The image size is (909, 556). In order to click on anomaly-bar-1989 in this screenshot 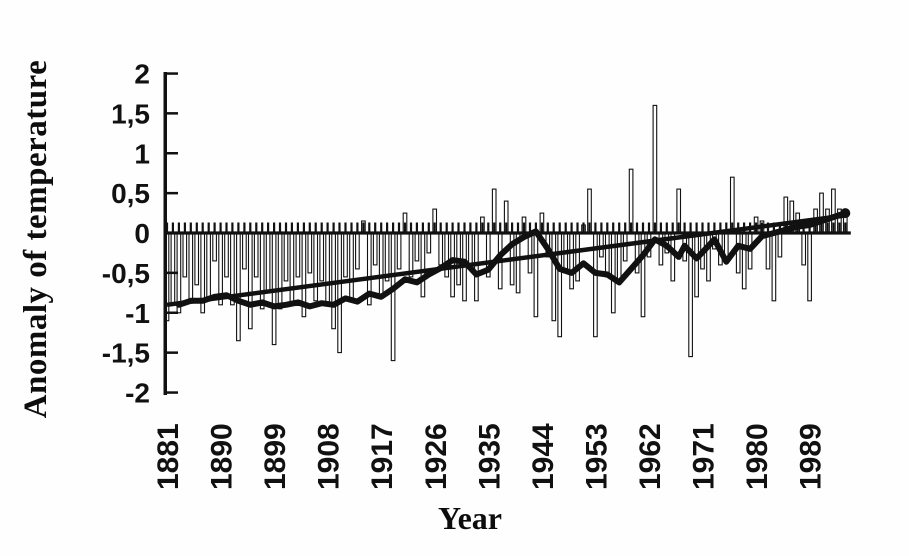, I will do `click(809, 267)`.